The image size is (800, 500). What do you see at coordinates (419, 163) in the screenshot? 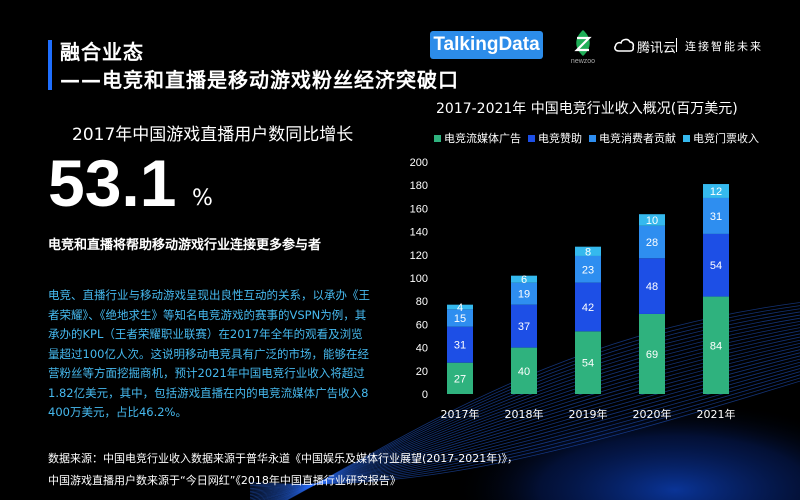
I see `y-tick-label: 200` at bounding box center [419, 163].